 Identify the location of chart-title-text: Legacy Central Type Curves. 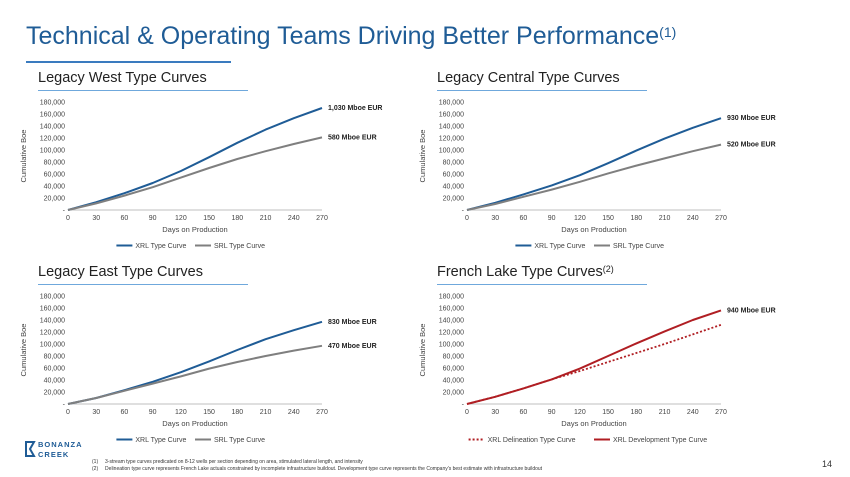
(528, 78).